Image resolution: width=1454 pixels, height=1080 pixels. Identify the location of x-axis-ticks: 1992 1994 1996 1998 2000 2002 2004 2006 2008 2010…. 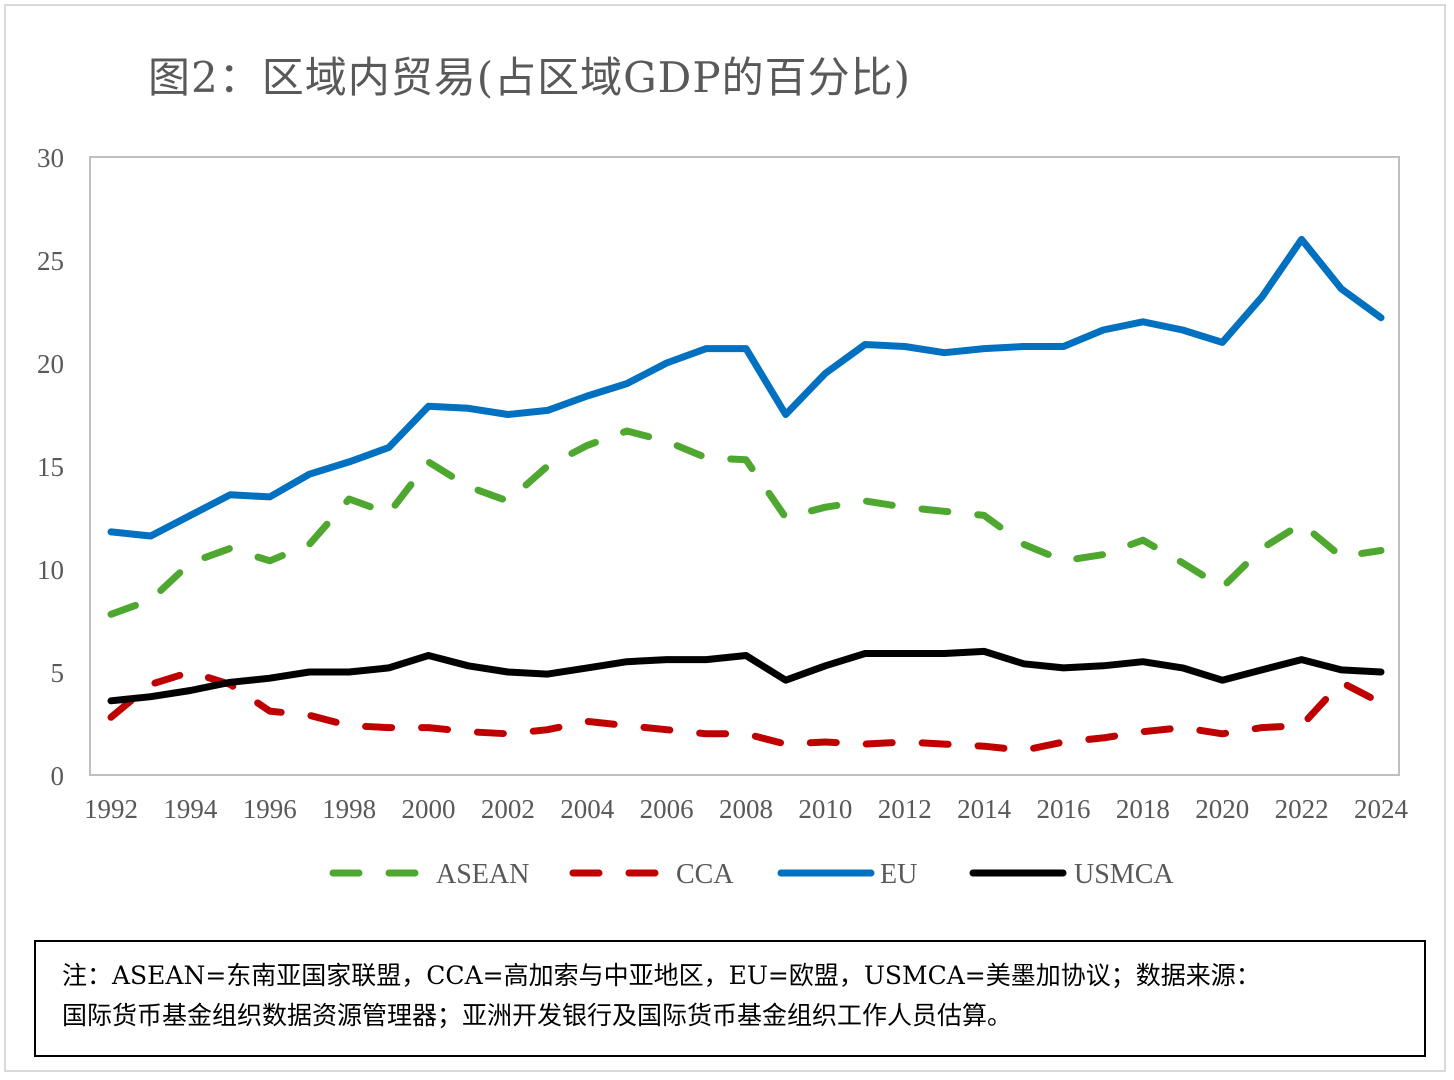
(746, 809).